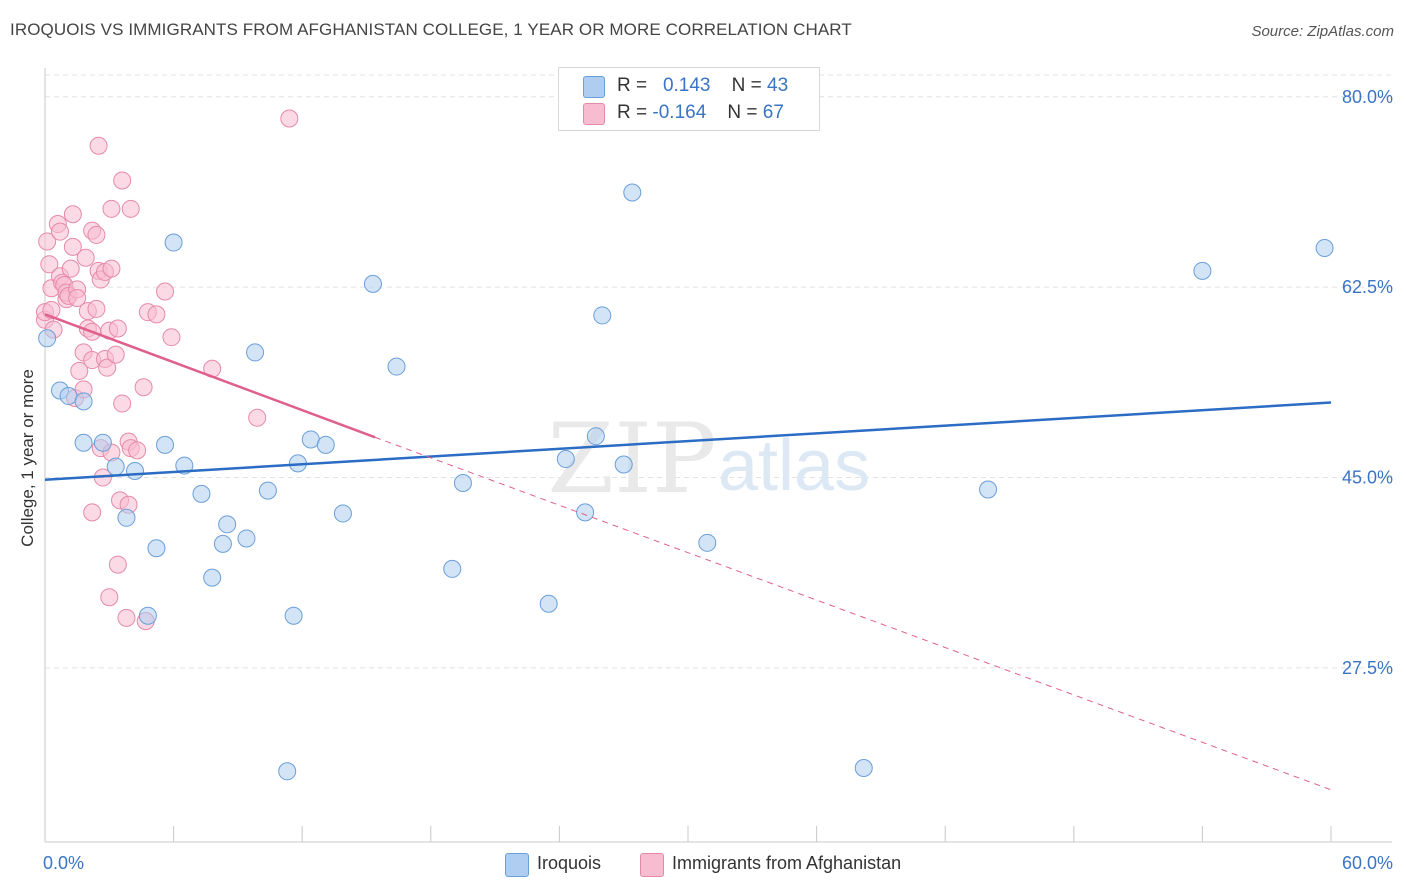 The image size is (1406, 892). Describe the element at coordinates (652, 865) in the screenshot. I see `legend-swatch-afghanistan` at that location.